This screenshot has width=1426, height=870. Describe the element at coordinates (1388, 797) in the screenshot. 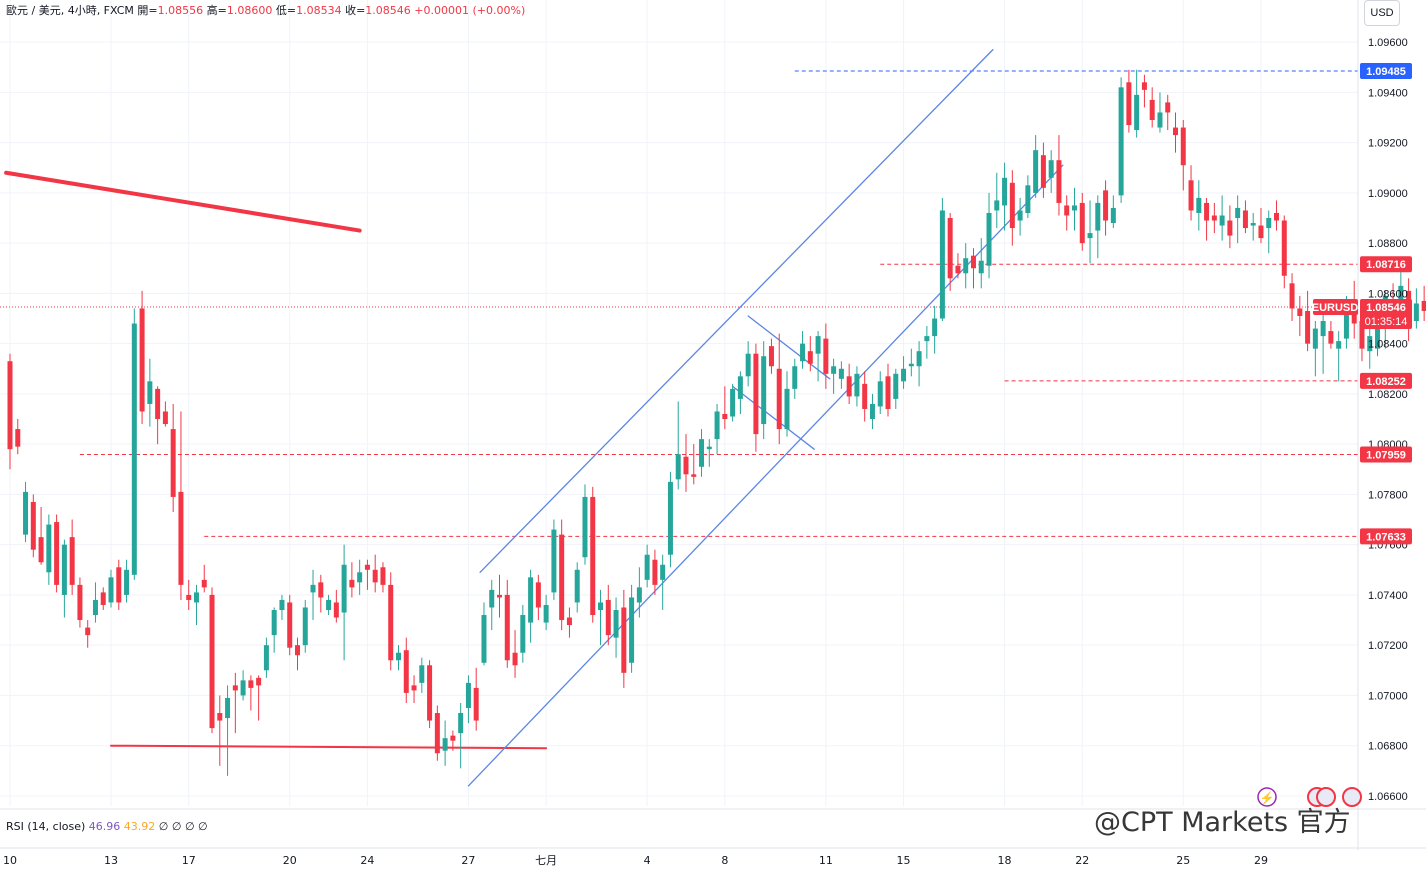

I see `y-tick-label: 1.06600` at that location.